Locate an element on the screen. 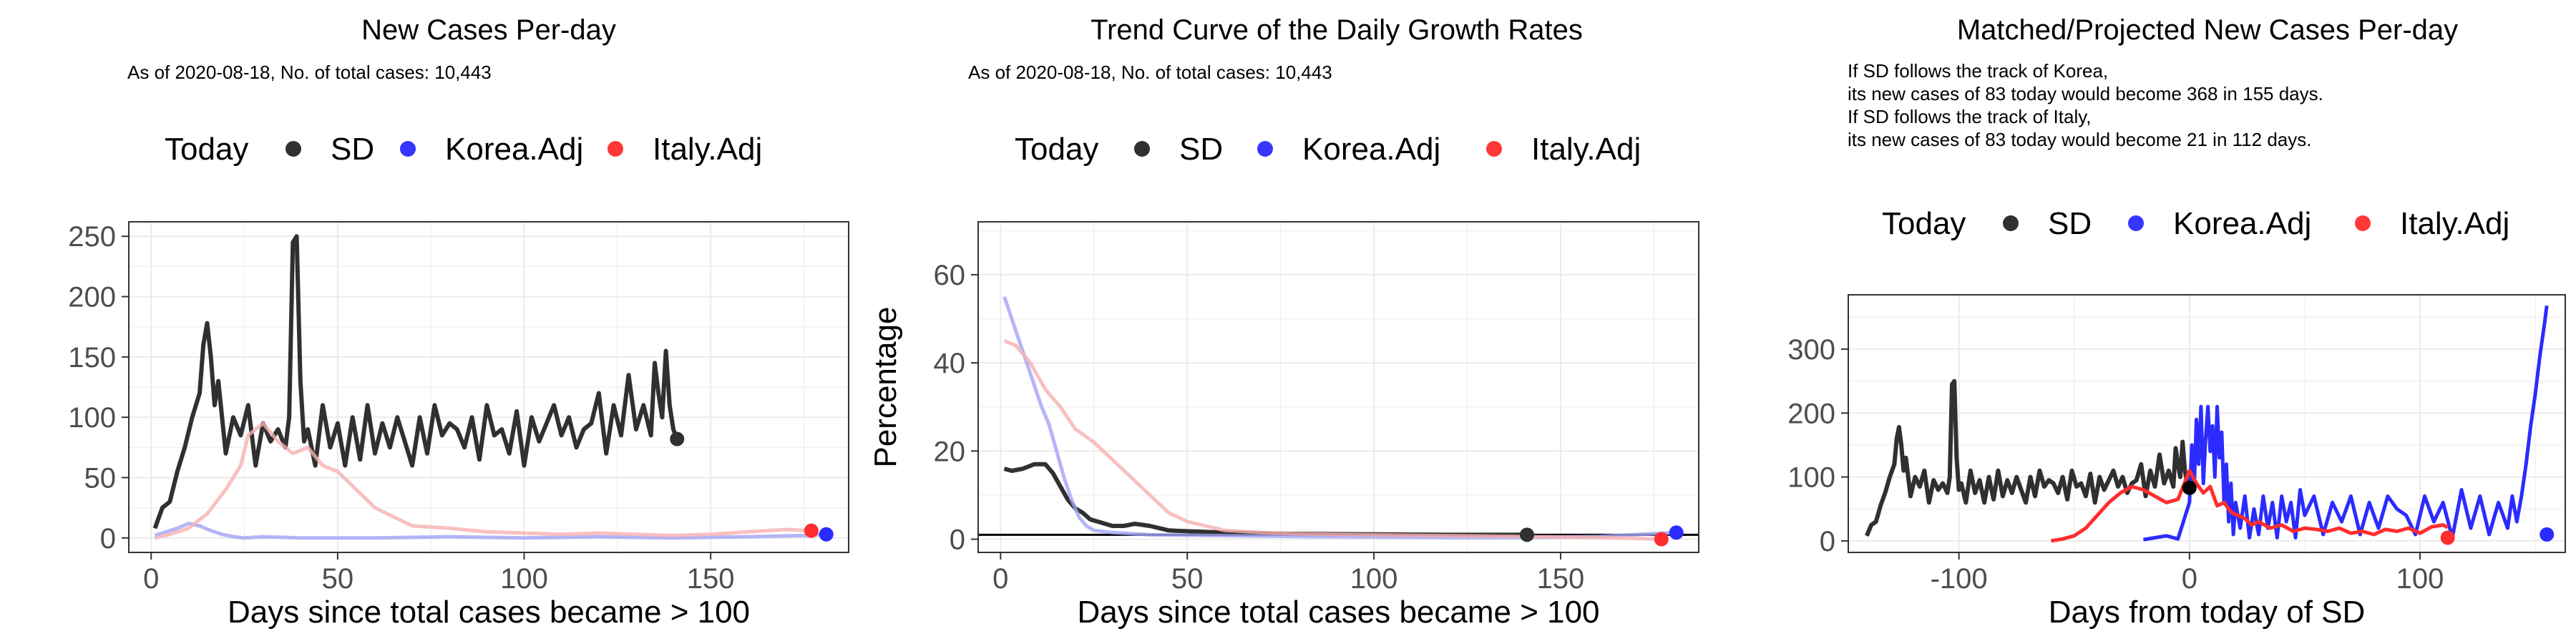  chart-title: Matched/Projected New Cases Per-day is located at coordinates (2207, 30).